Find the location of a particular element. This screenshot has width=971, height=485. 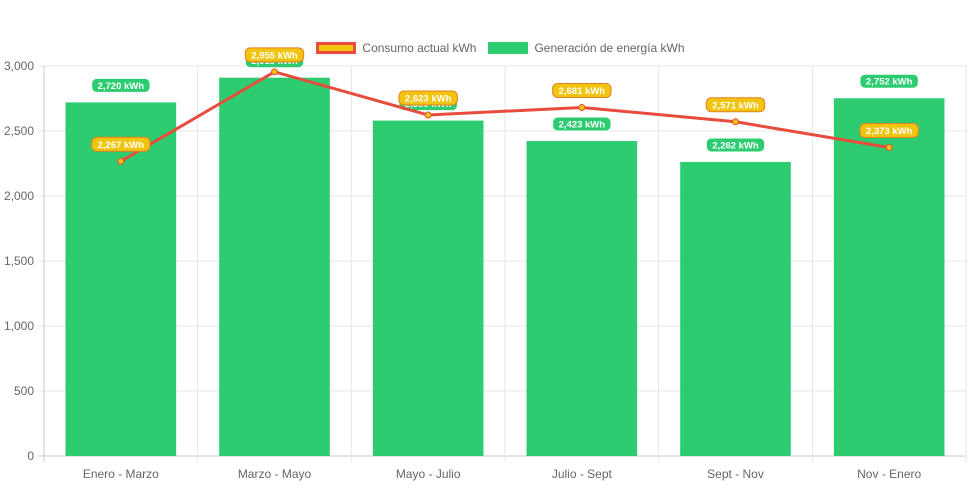

line-data-label-text: 2,571 kWh is located at coordinates (735, 105).